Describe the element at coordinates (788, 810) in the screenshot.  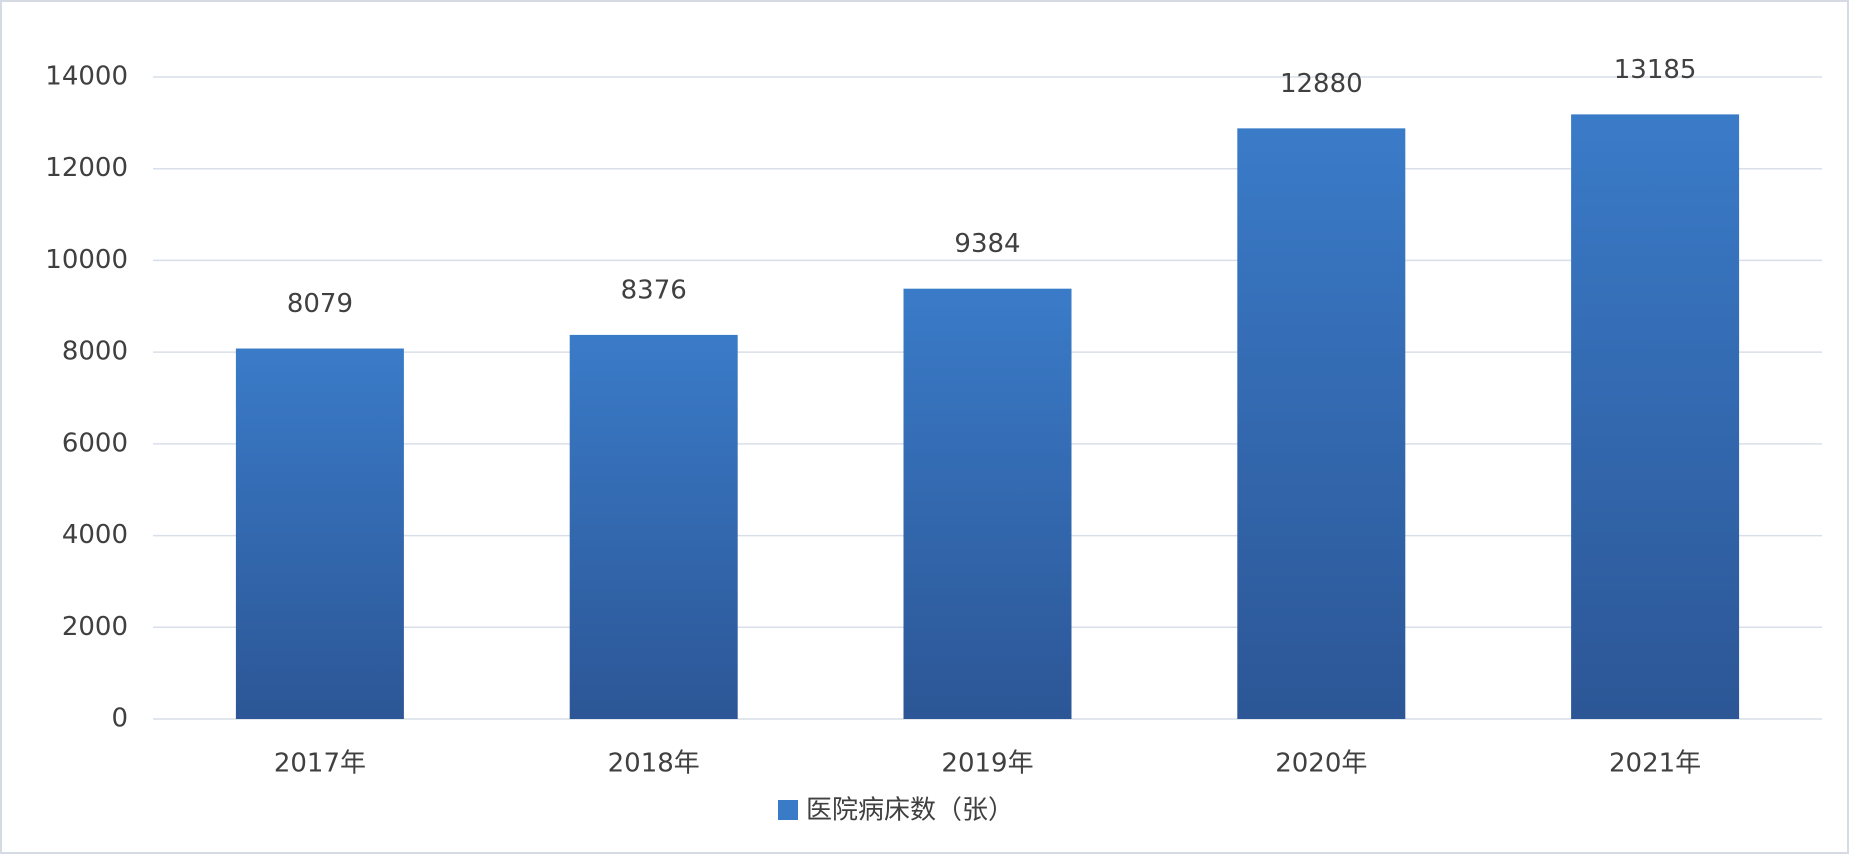
I see `legend-swatch` at that location.